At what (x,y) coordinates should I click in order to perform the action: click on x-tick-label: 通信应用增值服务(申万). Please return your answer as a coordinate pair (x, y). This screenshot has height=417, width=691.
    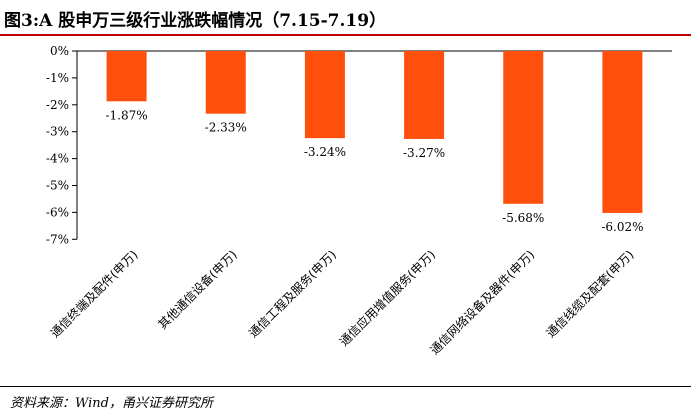
    Looking at the image, I should click on (387, 298).